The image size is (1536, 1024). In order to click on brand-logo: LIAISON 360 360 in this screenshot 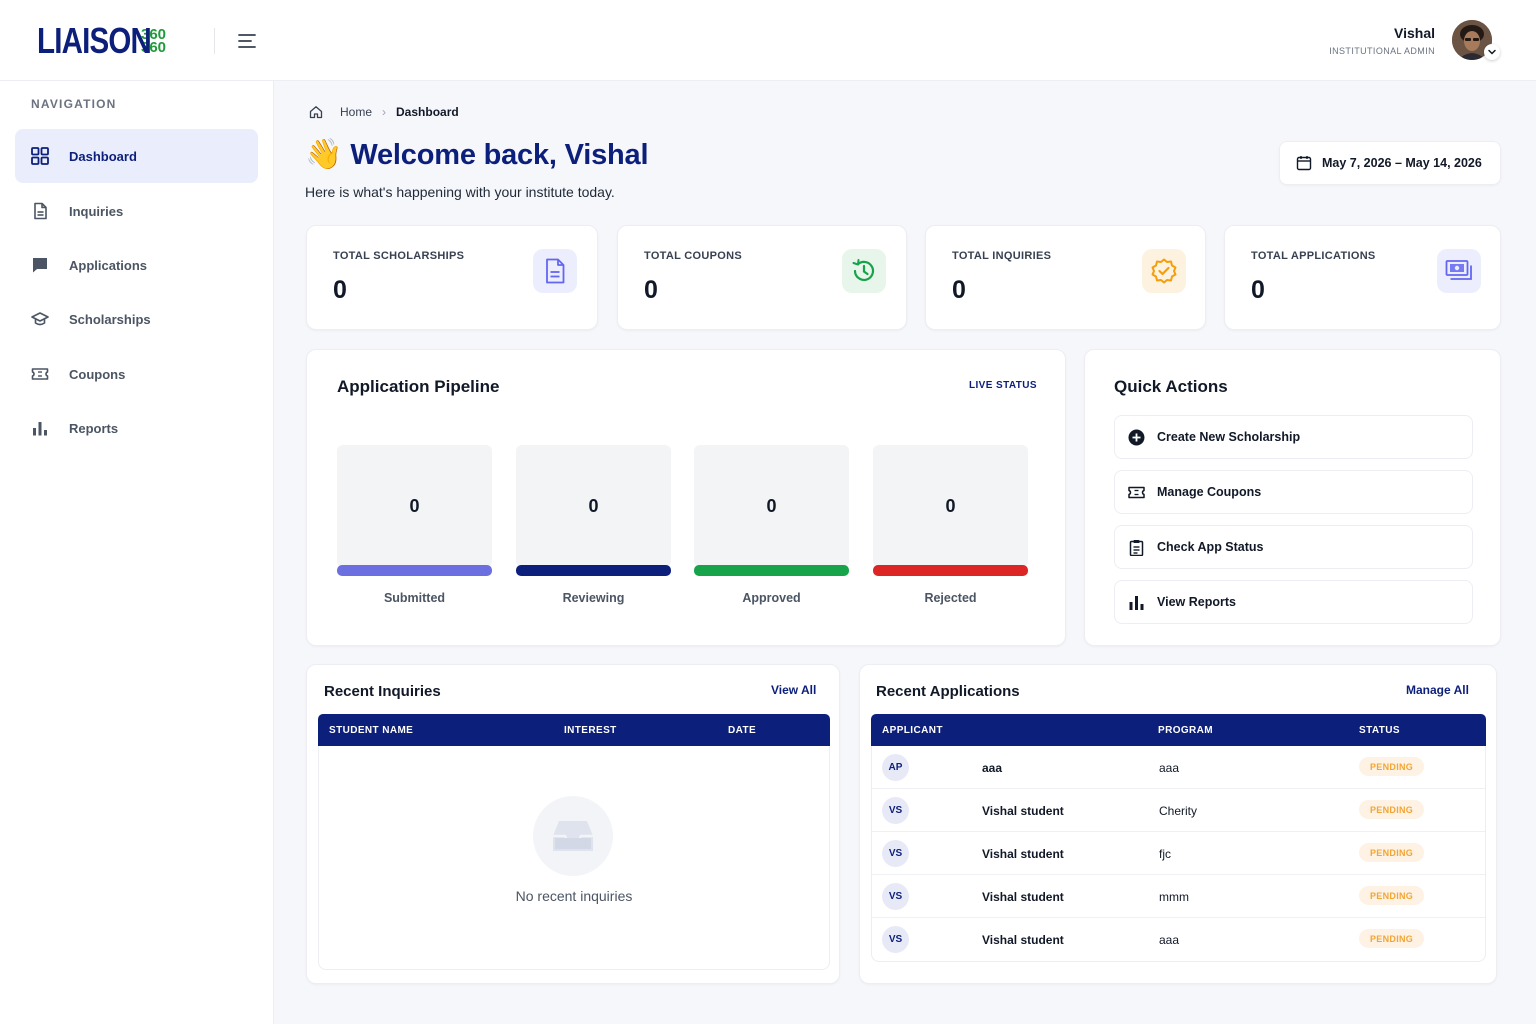, I will do `click(102, 40)`.